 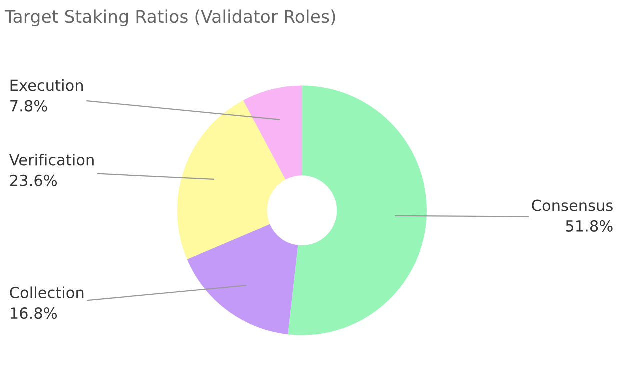 I want to click on slice-label: Verification, so click(x=51, y=160).